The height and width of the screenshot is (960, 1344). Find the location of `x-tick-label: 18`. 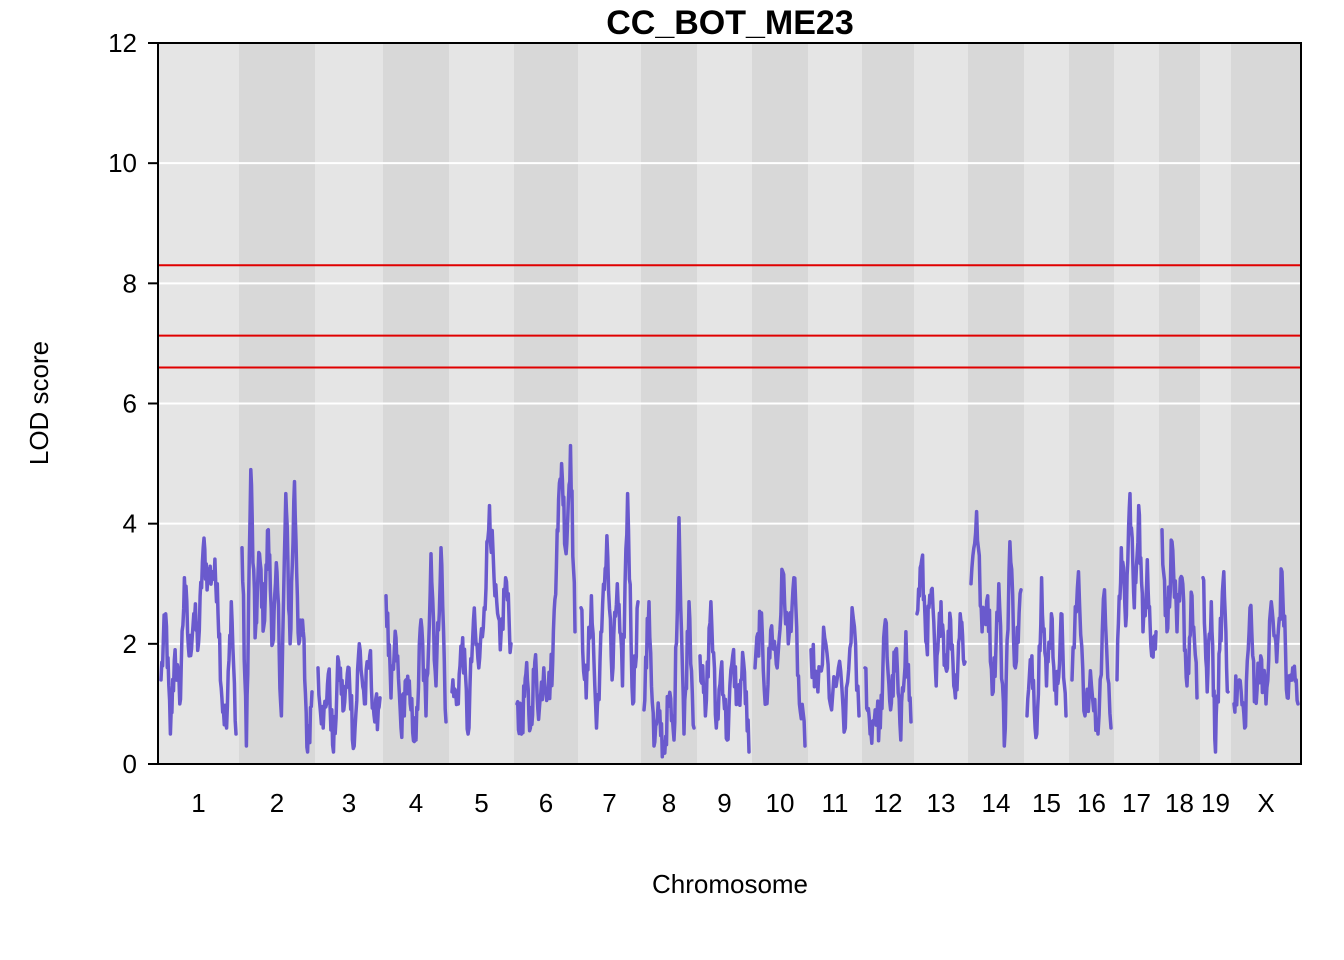

x-tick-label: 18 is located at coordinates (1179, 803).